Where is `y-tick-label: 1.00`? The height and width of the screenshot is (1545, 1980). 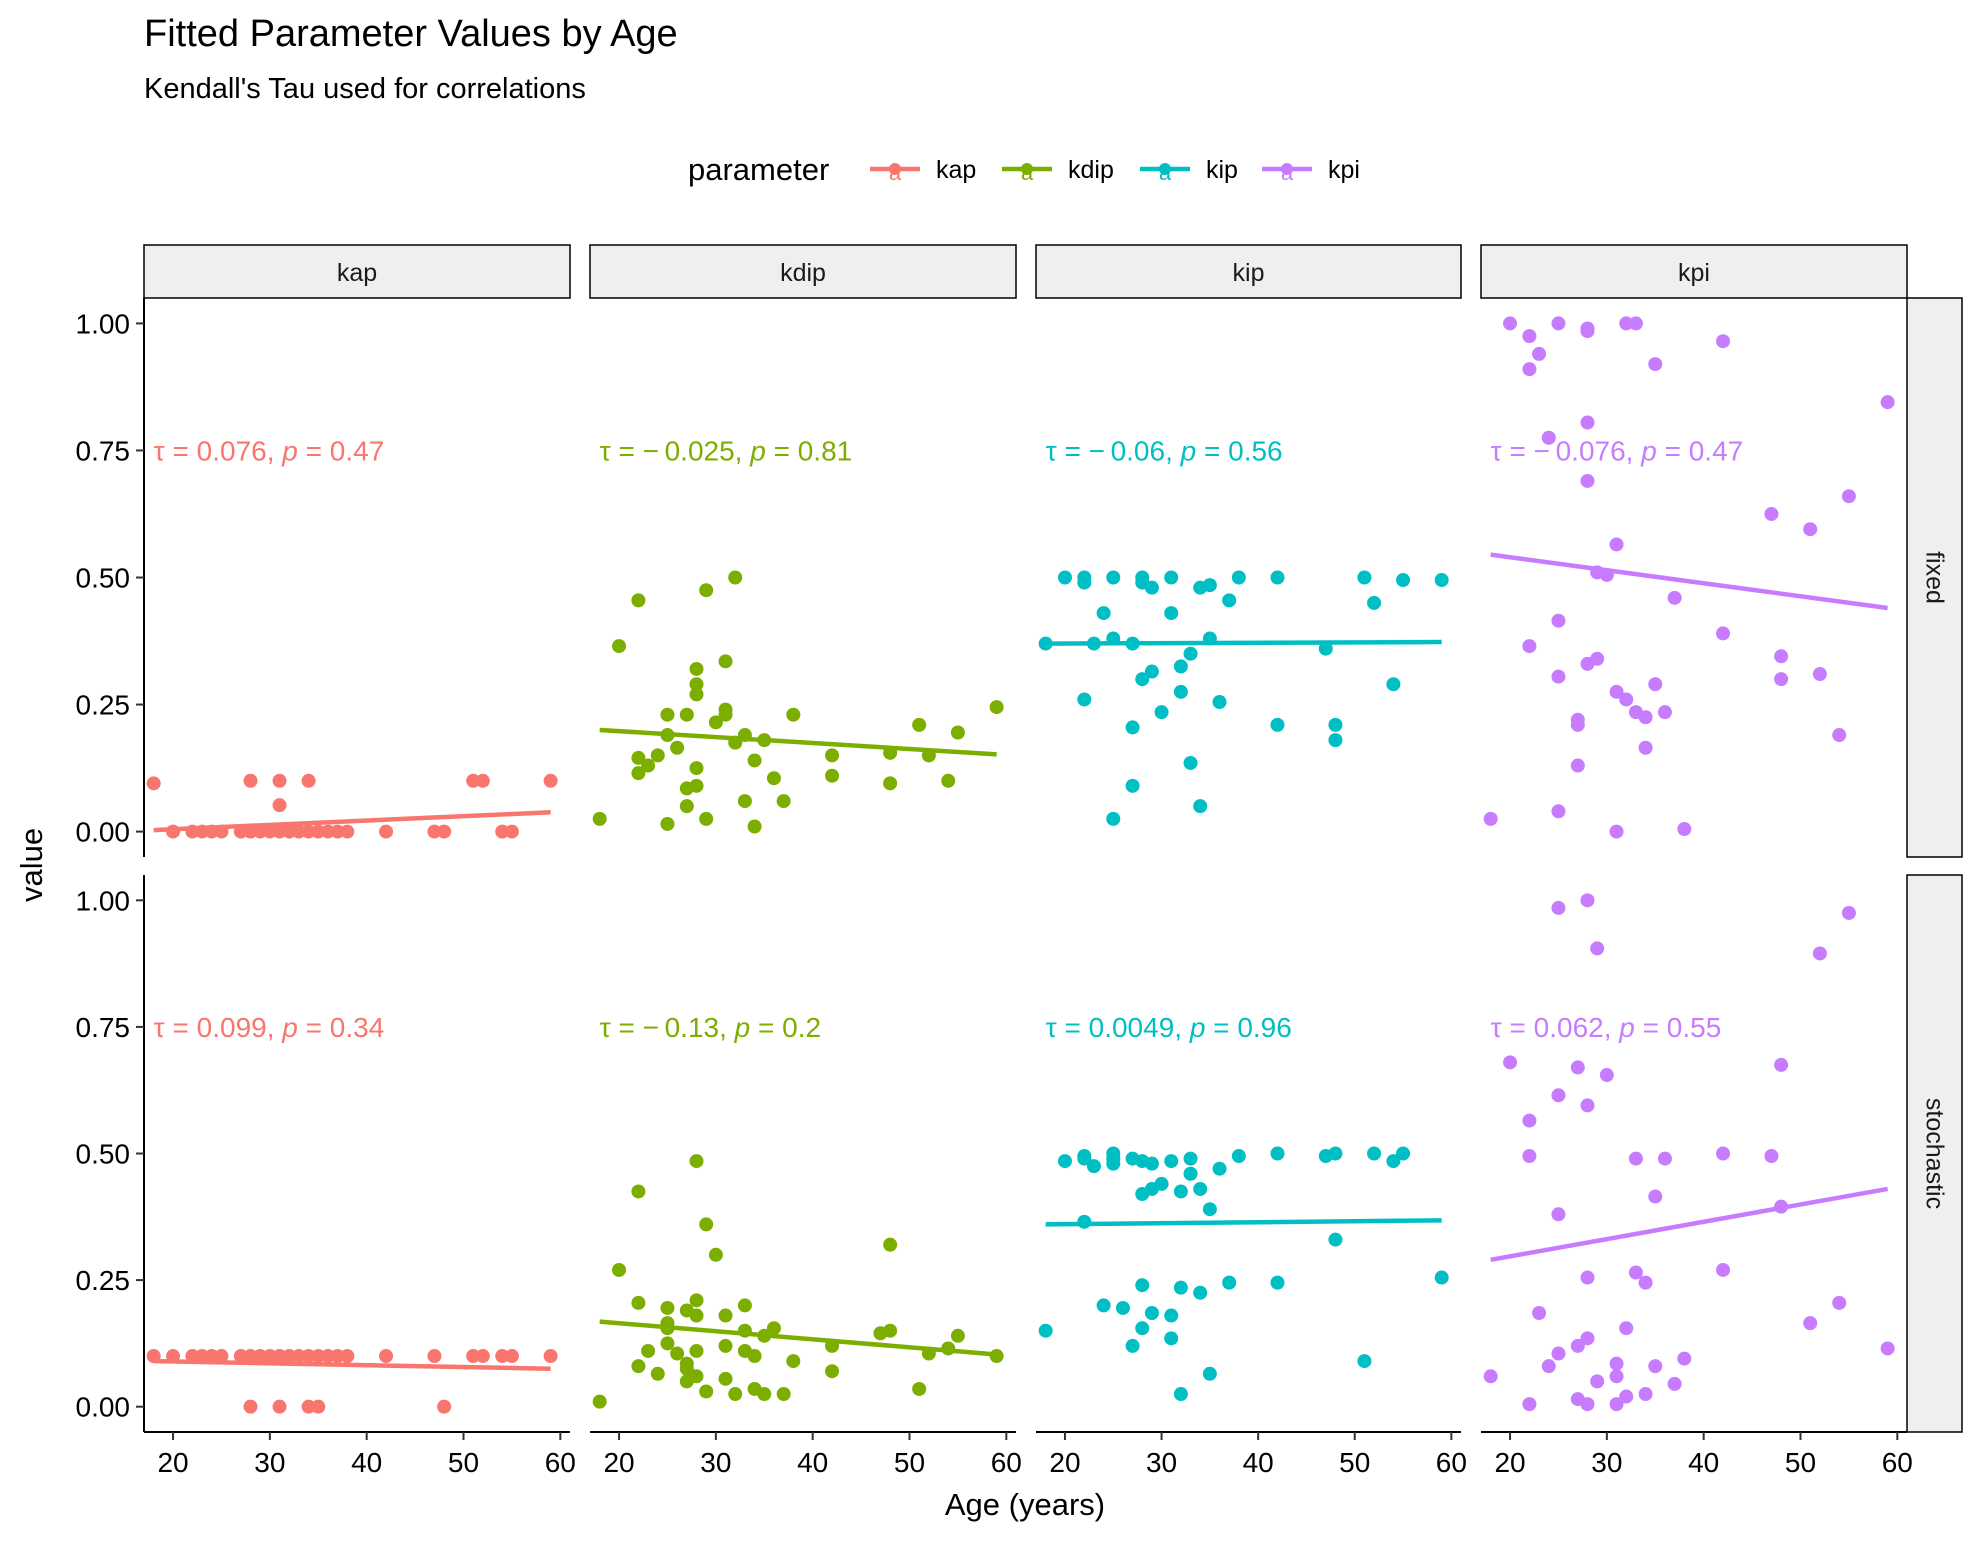 y-tick-label: 1.00 is located at coordinates (103, 900).